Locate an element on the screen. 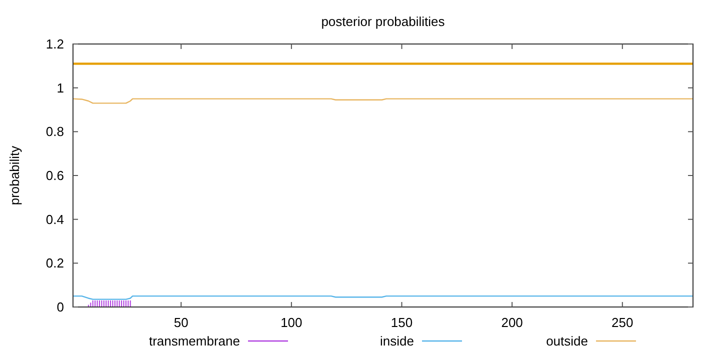 The height and width of the screenshot is (352, 720). legend-label: transmembrane is located at coordinates (194, 341).